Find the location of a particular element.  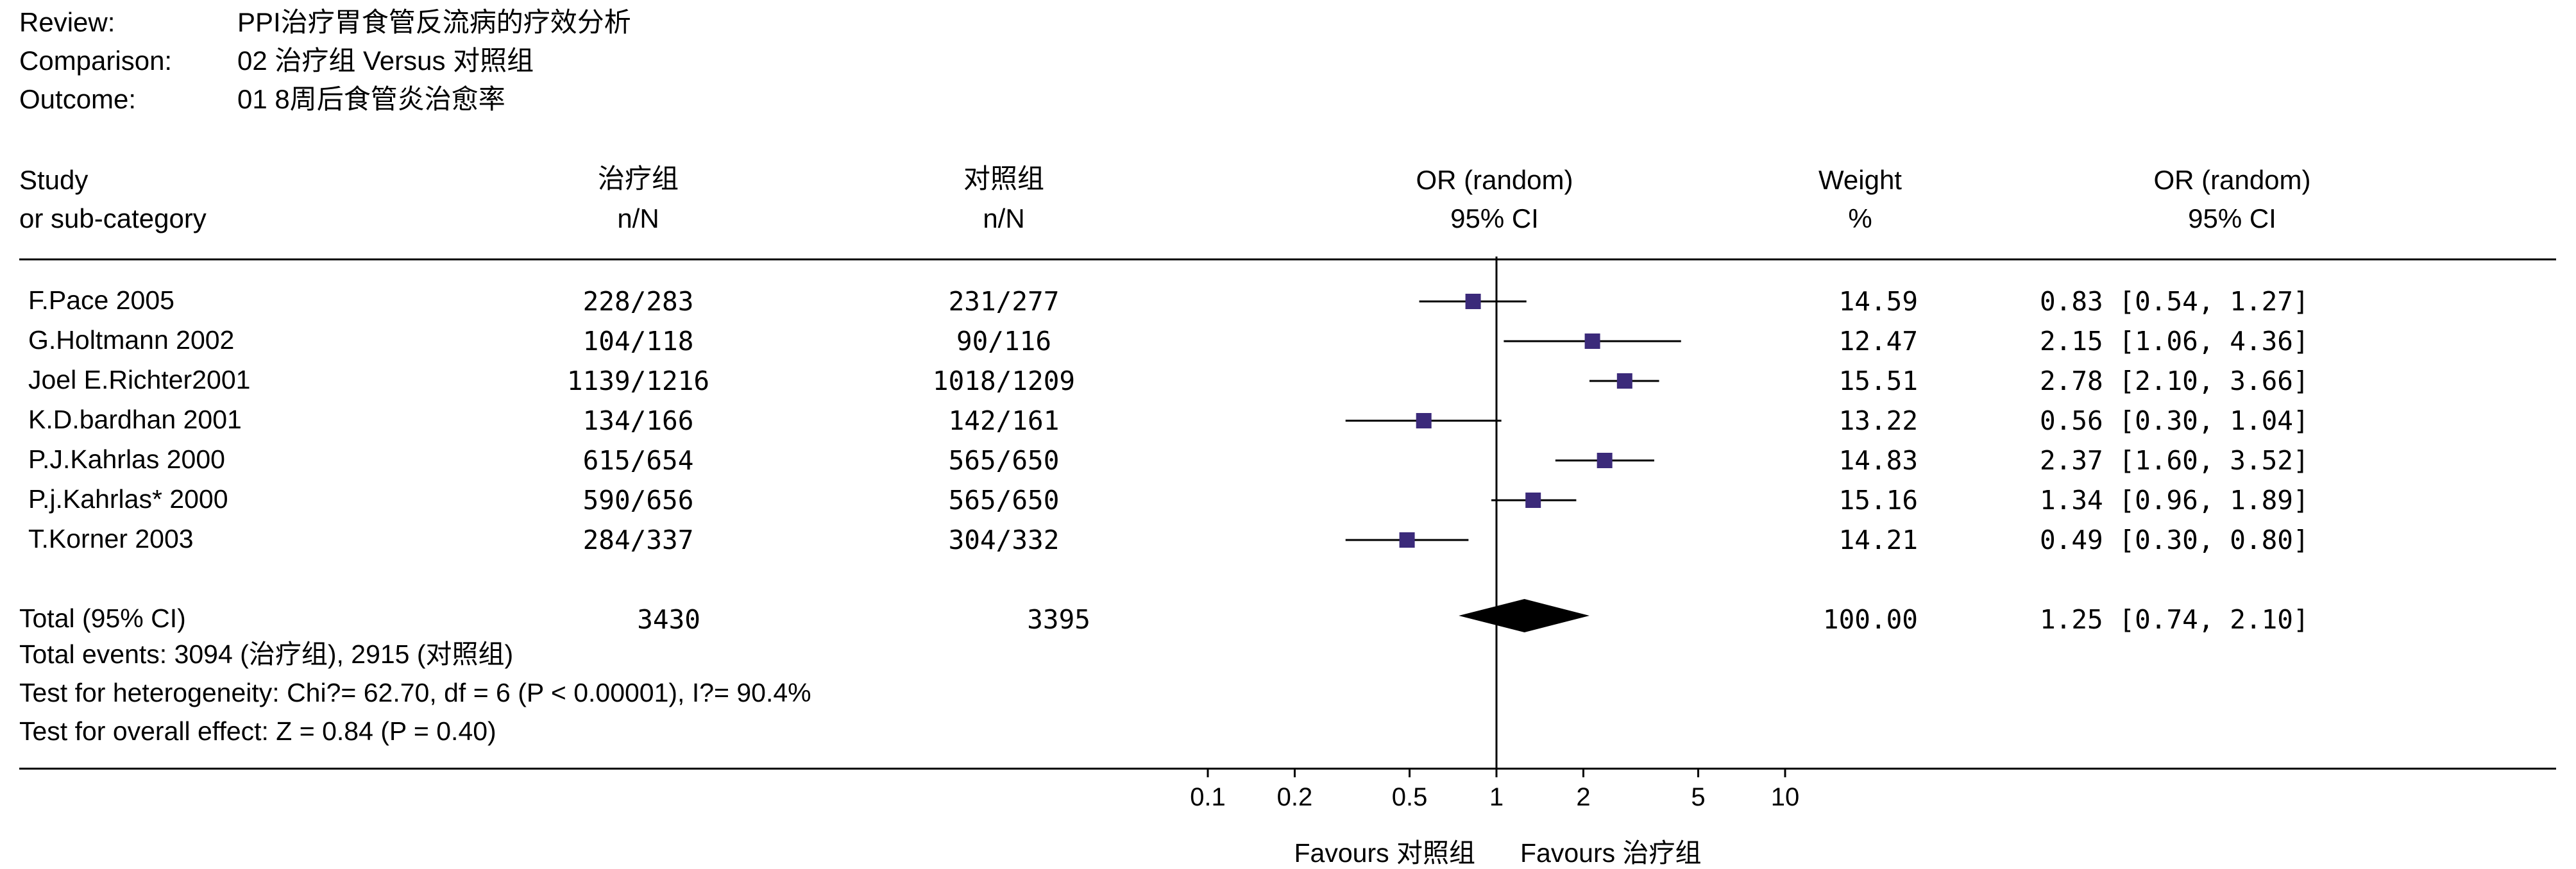

outcome-label: Outcome: is located at coordinates (78, 99).